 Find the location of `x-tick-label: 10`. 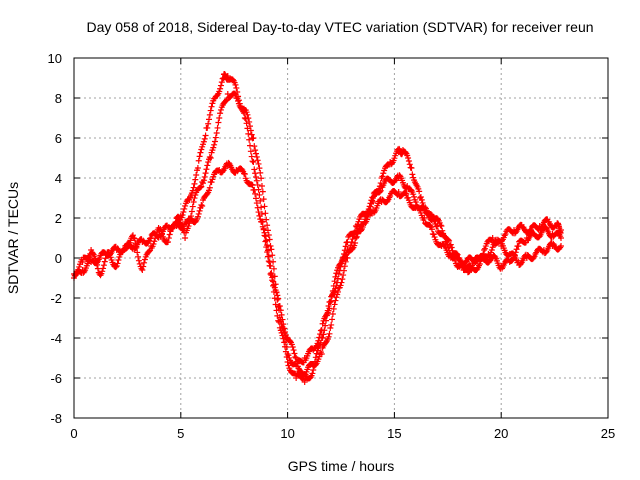

x-tick-label: 10 is located at coordinates (287, 433).